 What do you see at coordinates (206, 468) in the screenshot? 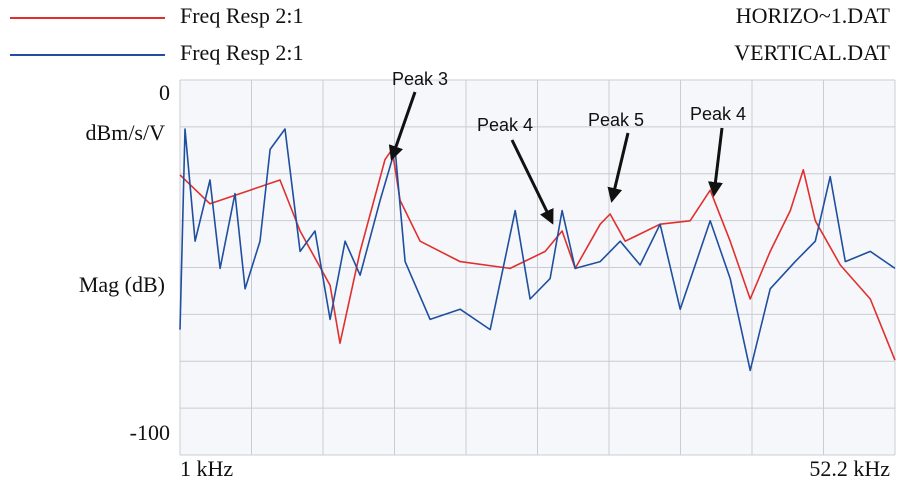
I see `x-tick-label: 1 kHz` at bounding box center [206, 468].